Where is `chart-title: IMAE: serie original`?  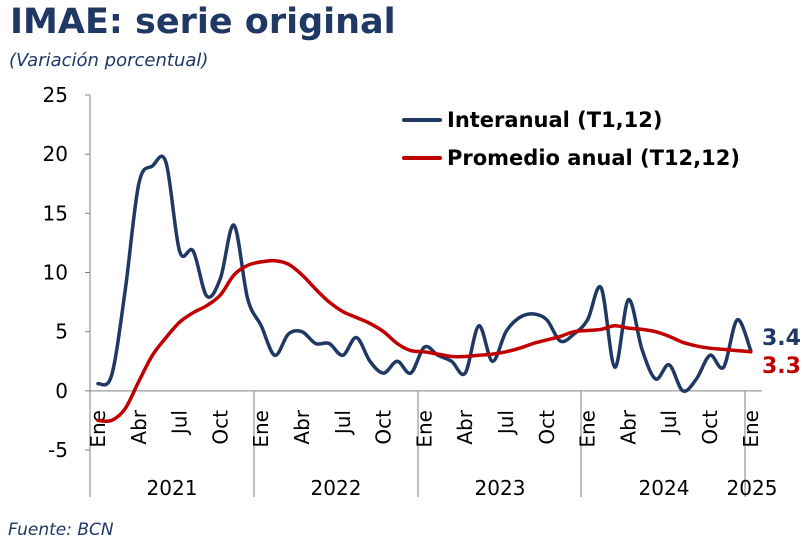
chart-title: IMAE: serie original is located at coordinates (203, 22).